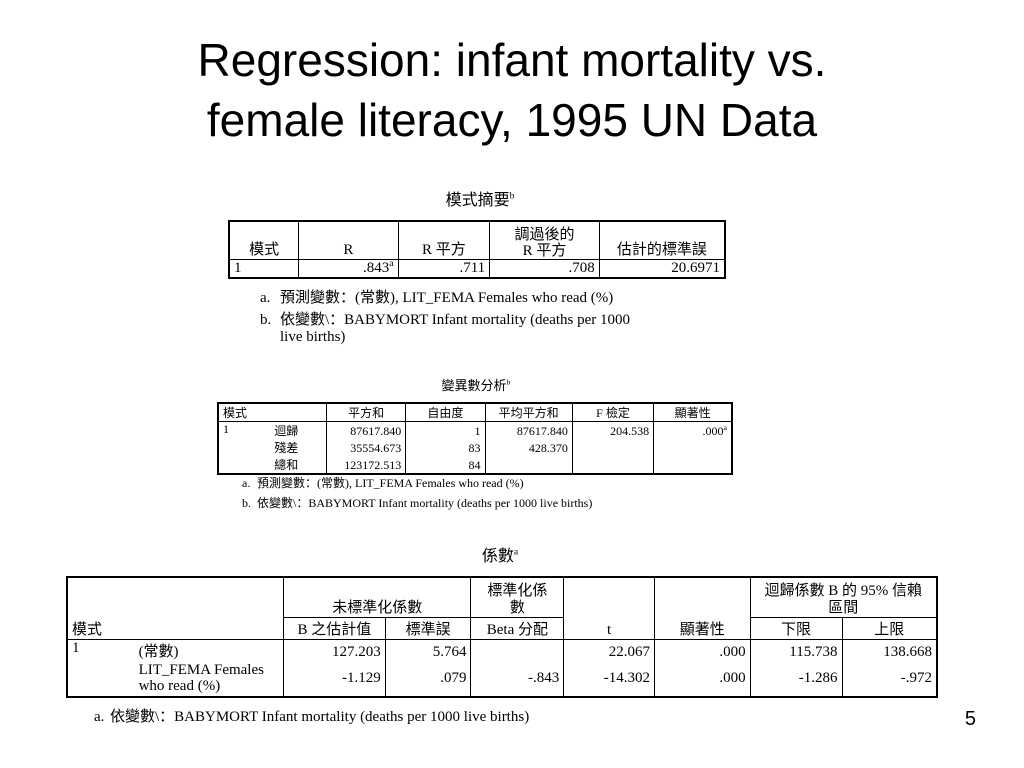 The width and height of the screenshot is (1024, 768). I want to click on anova-header-sig: 顯著性, so click(692, 413).